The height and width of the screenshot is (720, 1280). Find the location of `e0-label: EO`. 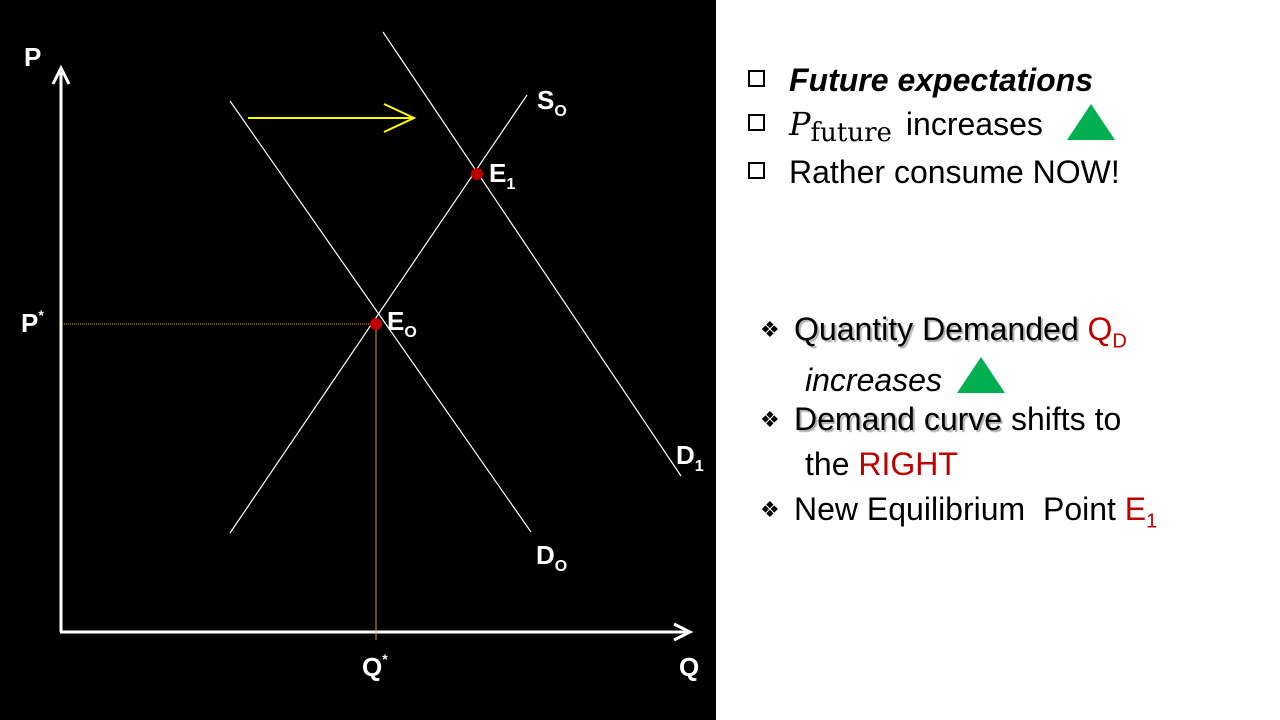

e0-label: EO is located at coordinates (402, 323).